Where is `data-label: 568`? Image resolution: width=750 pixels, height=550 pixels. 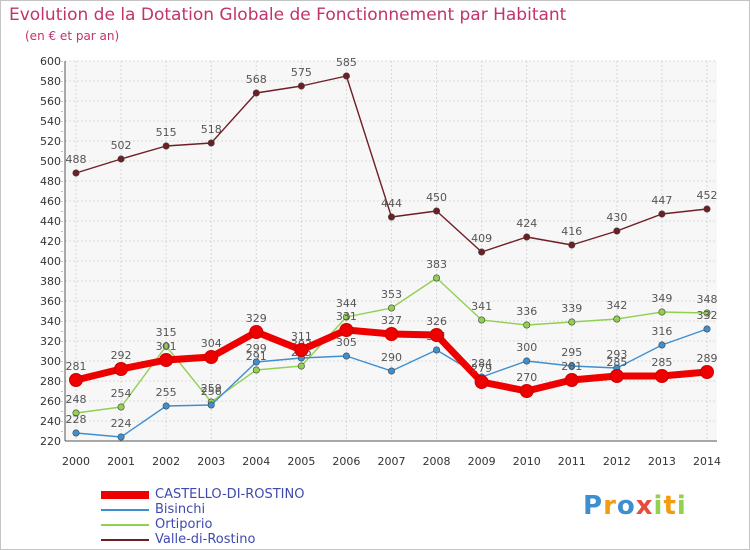
data-label: 568 is located at coordinates (256, 79).